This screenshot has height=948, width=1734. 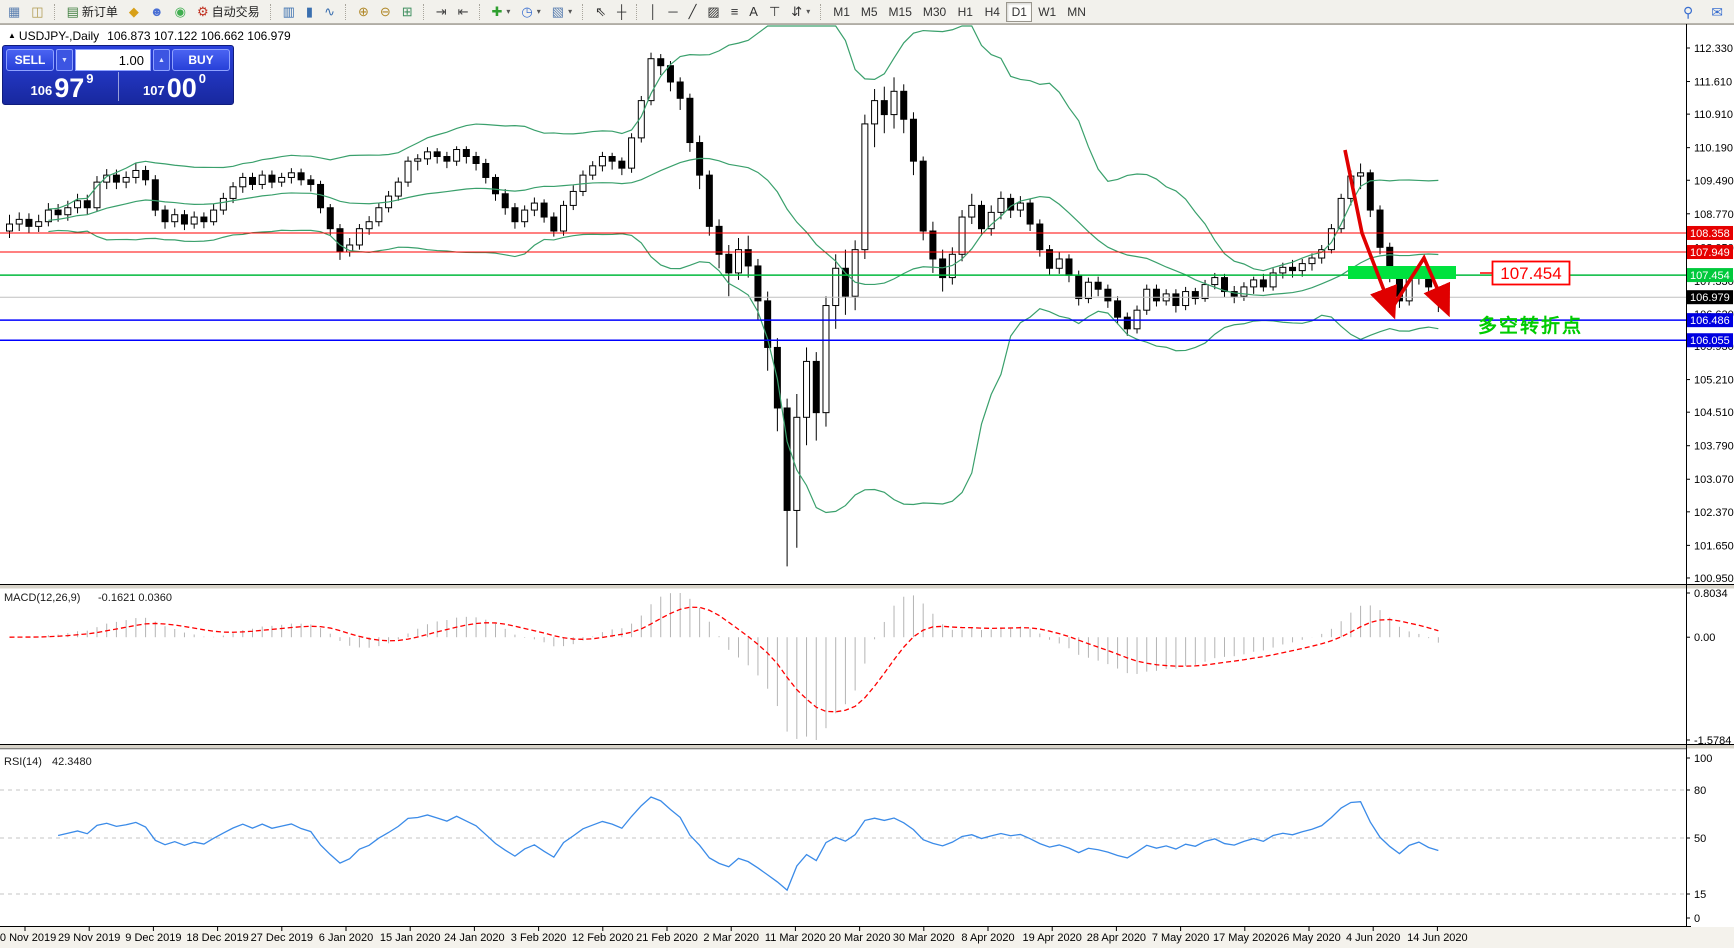 What do you see at coordinates (900, 12) in the screenshot?
I see `timeframe-m15-button: M15` at bounding box center [900, 12].